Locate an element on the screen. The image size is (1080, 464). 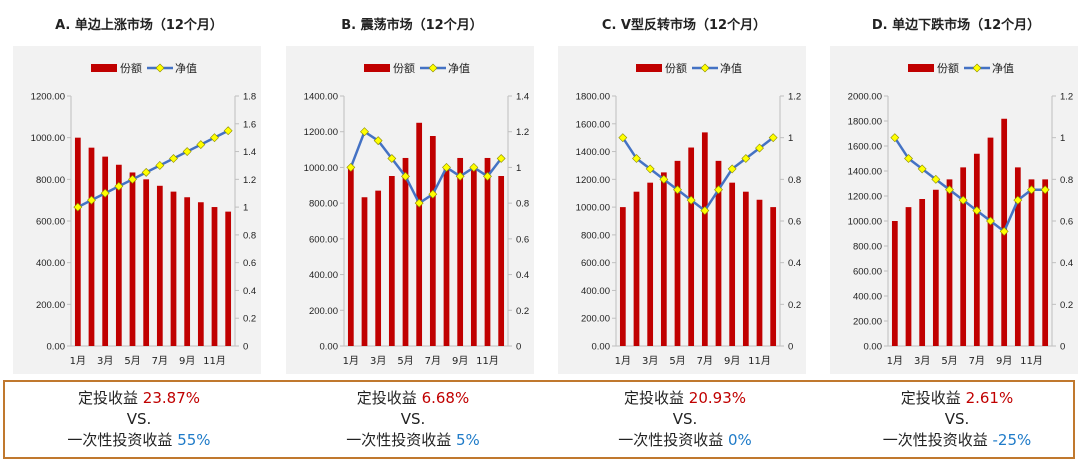
summary-c: 定投收益 20.93% VS. 一次性投资收益 0% is located at coordinates (685, 419).